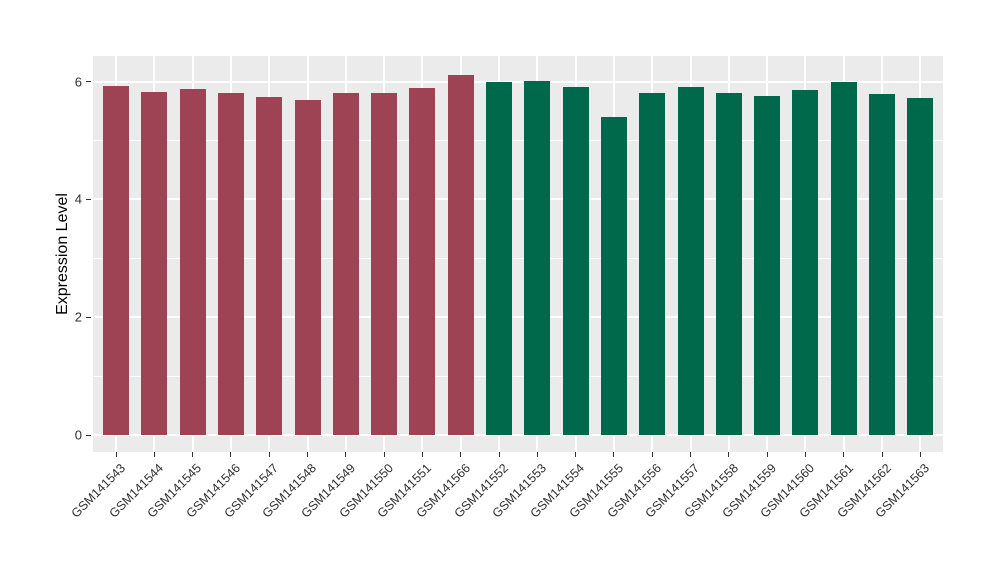 Image resolution: width=1000 pixels, height=580 pixels. What do you see at coordinates (62, 254) in the screenshot?
I see `y-axis-title: Expression Level` at bounding box center [62, 254].